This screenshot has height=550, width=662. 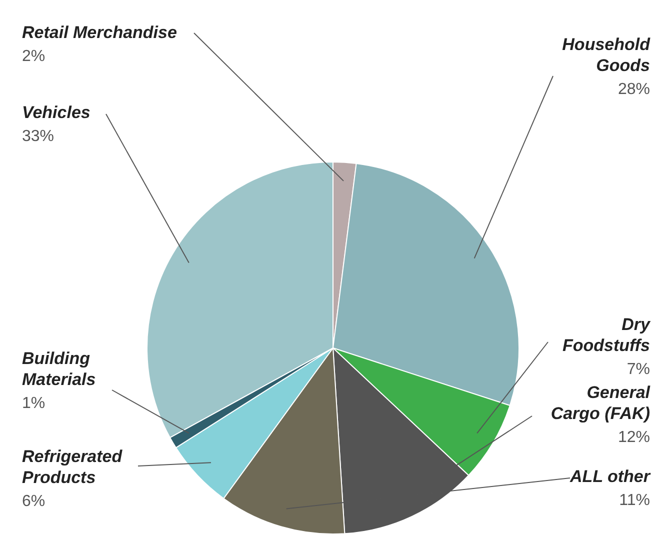 What do you see at coordinates (606, 55) in the screenshot?
I see `slice-label: Household Goods` at bounding box center [606, 55].